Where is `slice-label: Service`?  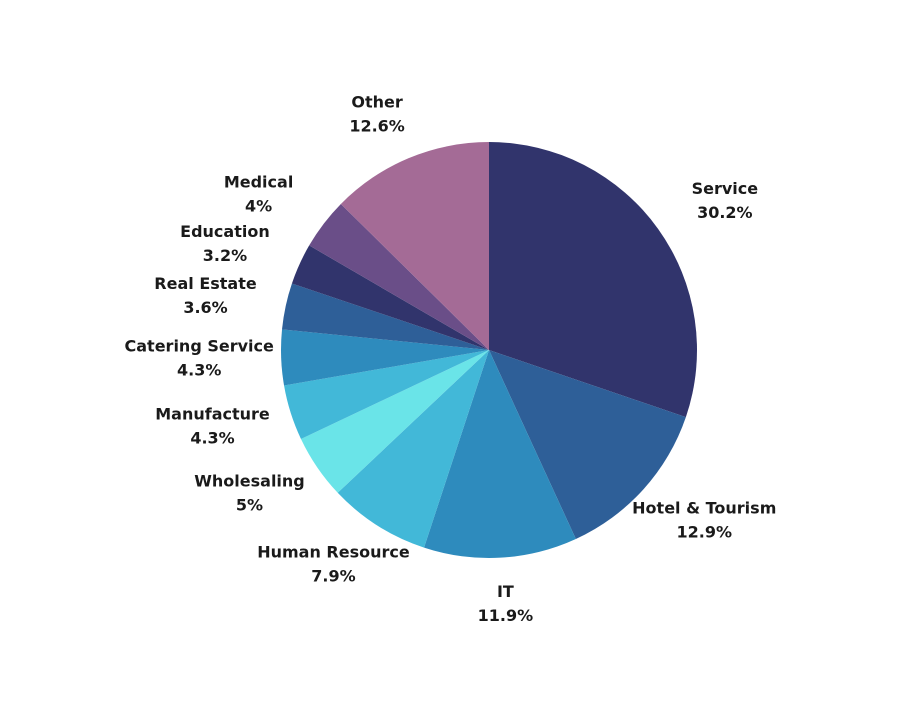 slice-label: Service is located at coordinates (725, 188).